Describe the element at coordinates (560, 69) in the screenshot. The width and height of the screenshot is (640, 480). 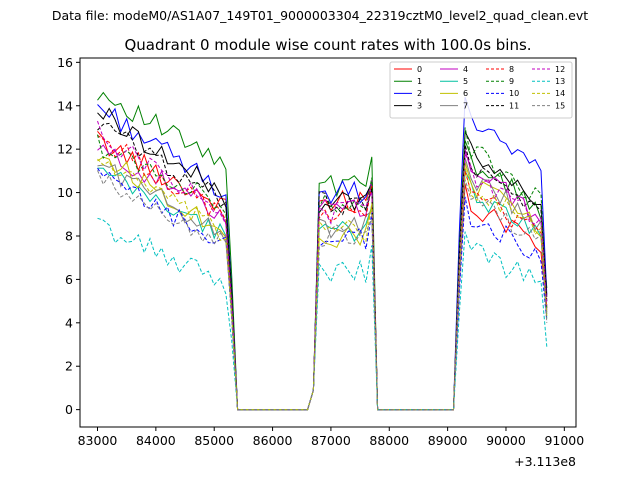
I see `legend-label-12: 12` at that location.